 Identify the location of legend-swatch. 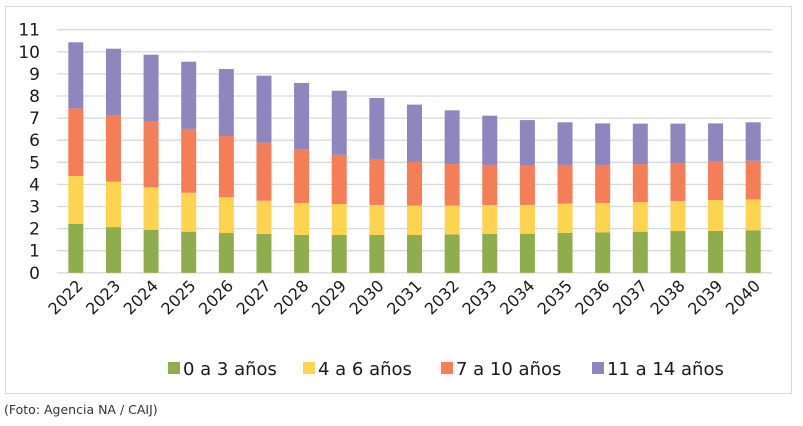
(174, 368).